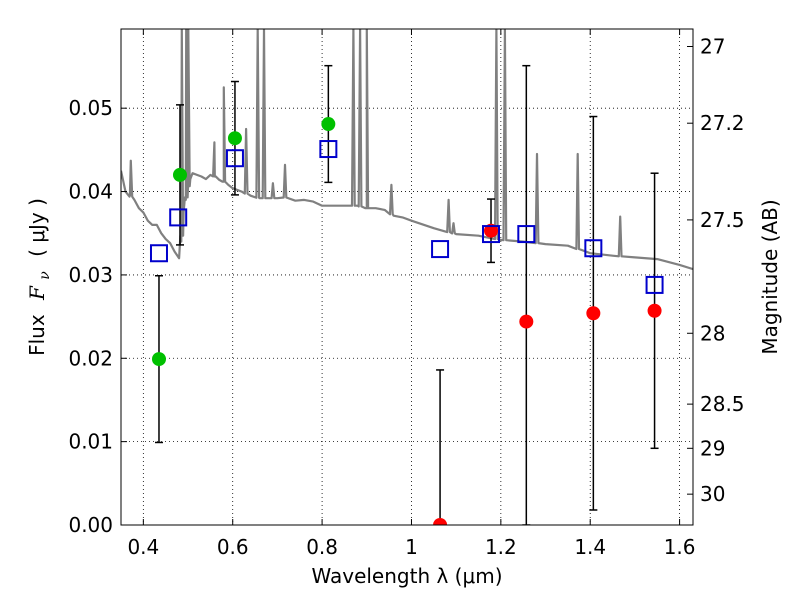 Image resolution: width=800 pixels, height=600 pixels. I want to click on y-axis-label-unit: ( μJy ), so click(37, 227).